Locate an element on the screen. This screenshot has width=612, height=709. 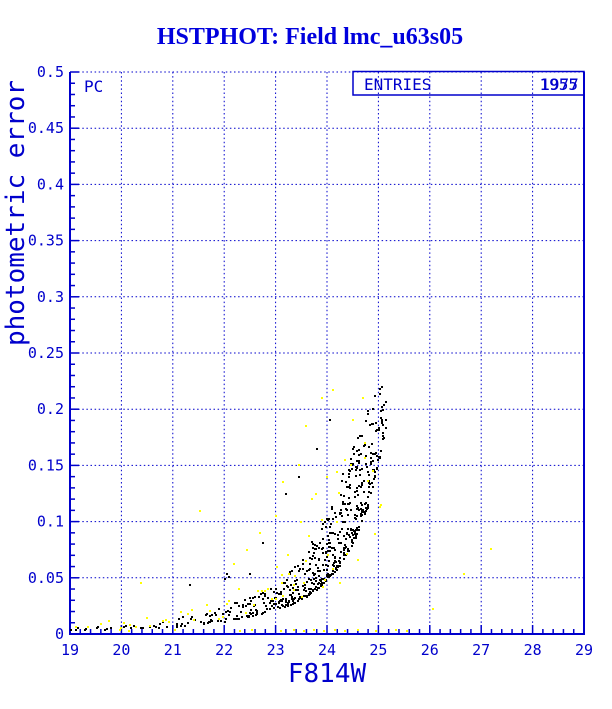
x-axis-title: F814W is located at coordinates (327, 674).